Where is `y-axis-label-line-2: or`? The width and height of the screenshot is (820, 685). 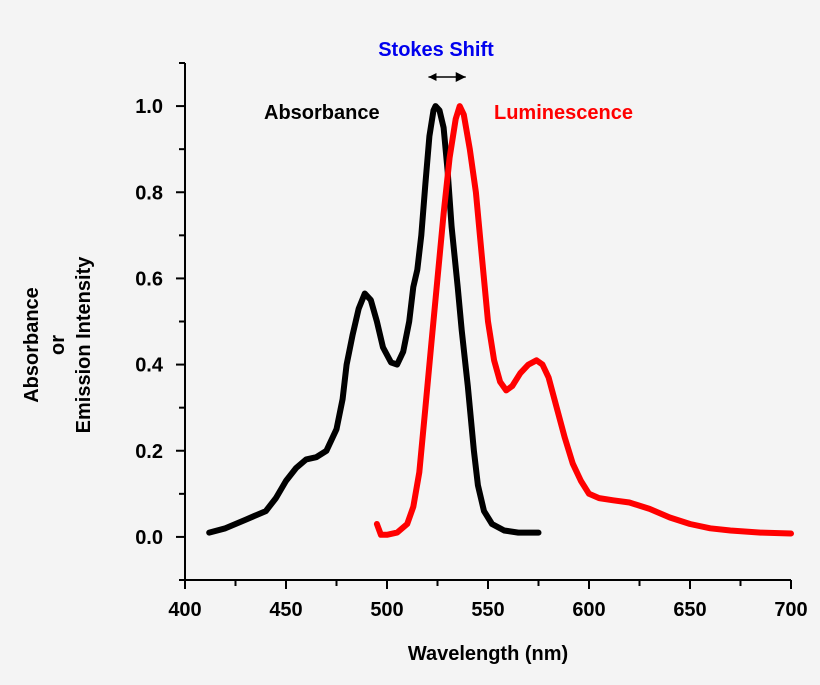
y-axis-label-line-2: or is located at coordinates (58, 345).